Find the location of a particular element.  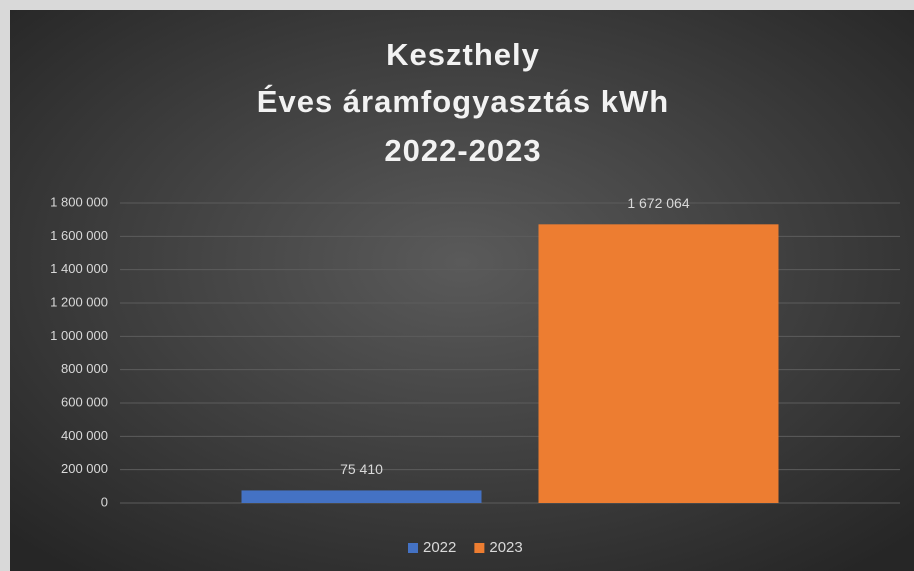

value-label: 1 672 064 is located at coordinates (658, 203).